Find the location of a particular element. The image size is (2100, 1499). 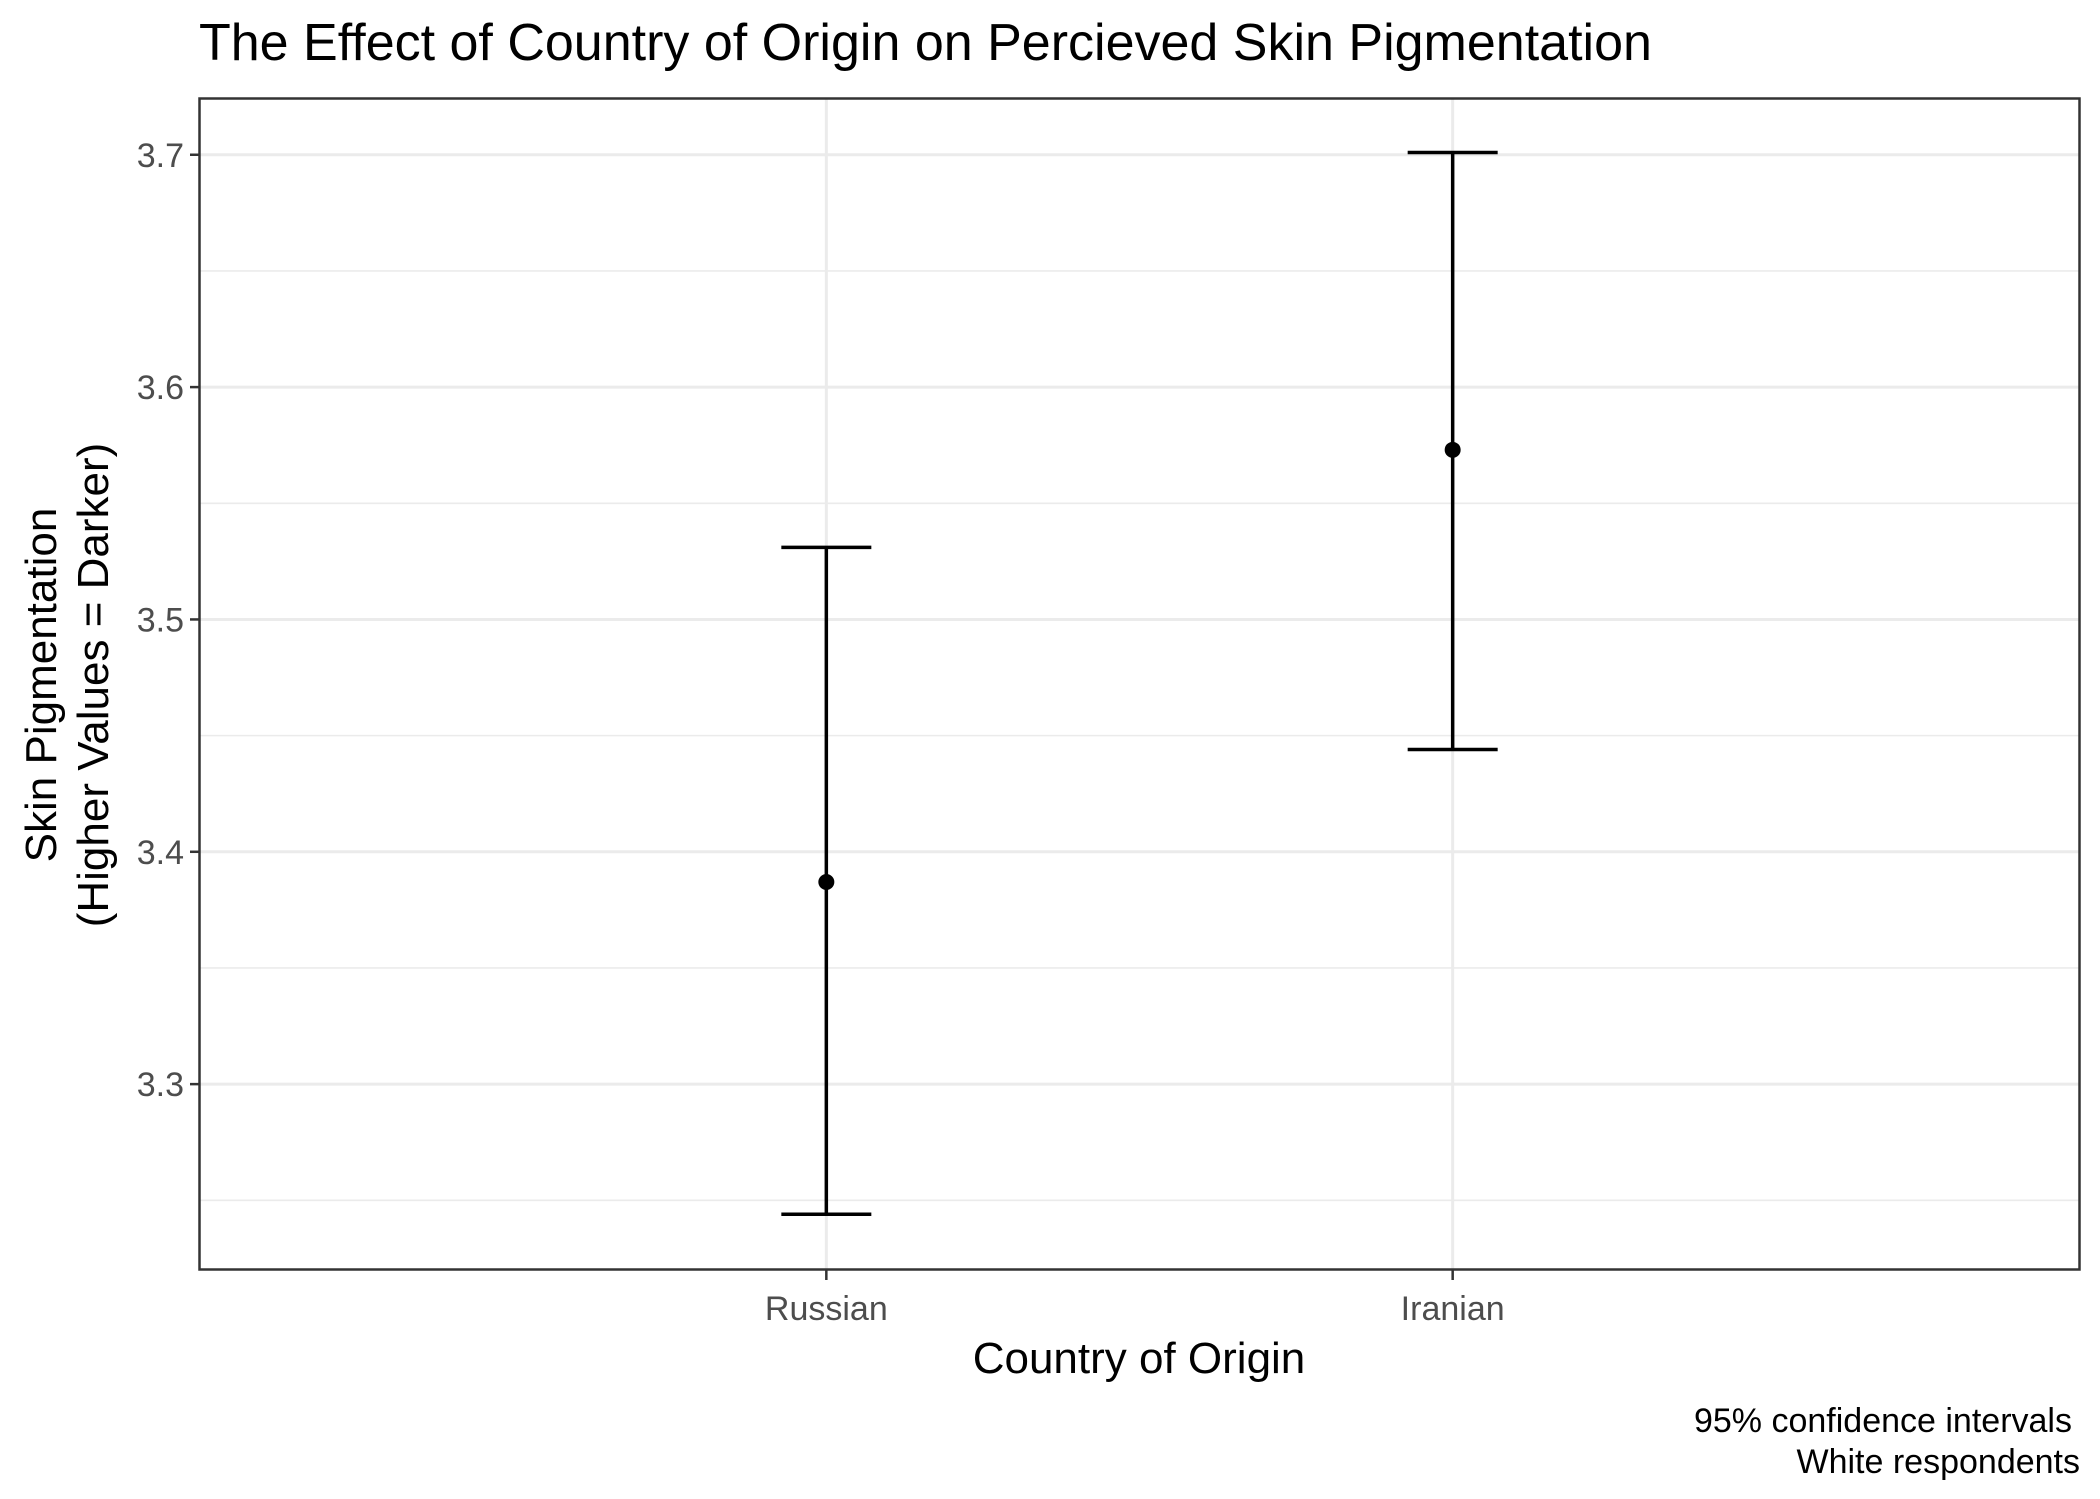

caption-line-2: White respondents is located at coordinates (1939, 1462).